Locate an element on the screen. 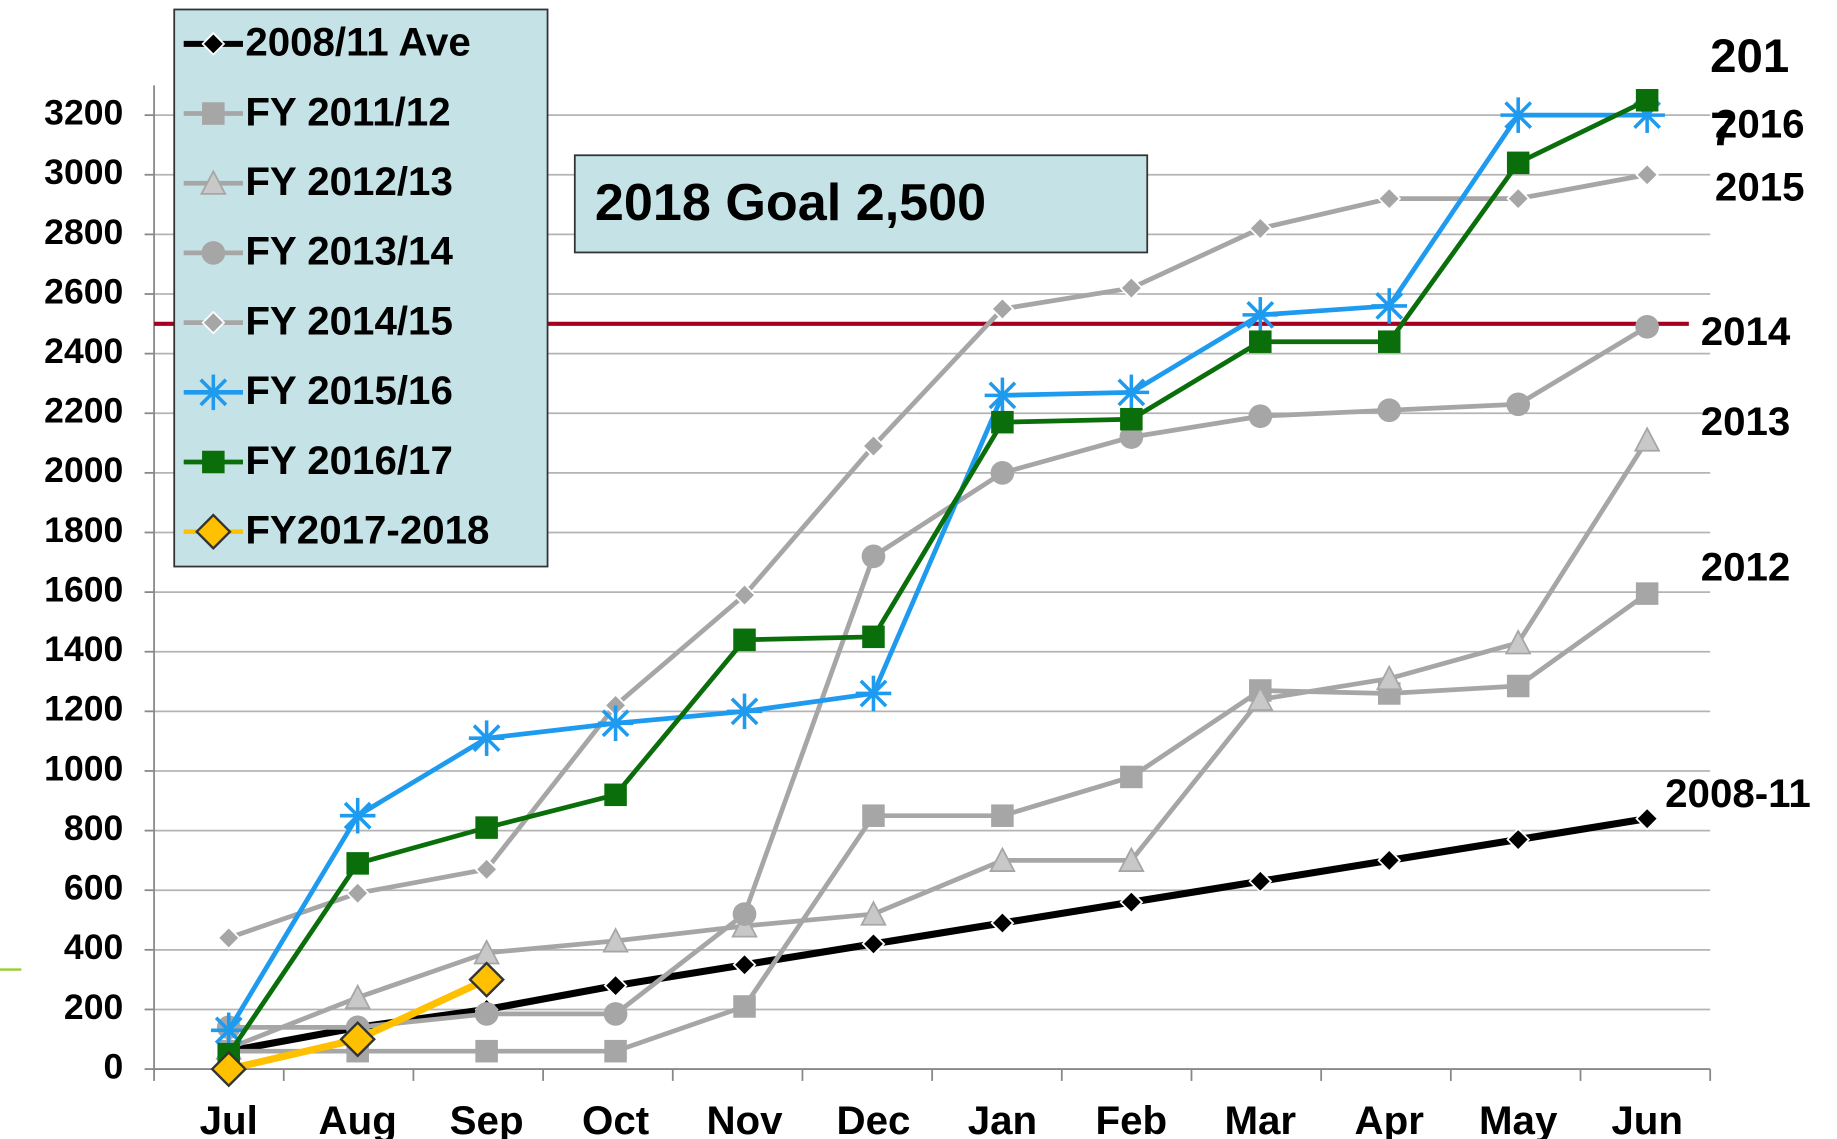 This screenshot has width=1837, height=1139. y-tick-label: 600 is located at coordinates (93, 888).